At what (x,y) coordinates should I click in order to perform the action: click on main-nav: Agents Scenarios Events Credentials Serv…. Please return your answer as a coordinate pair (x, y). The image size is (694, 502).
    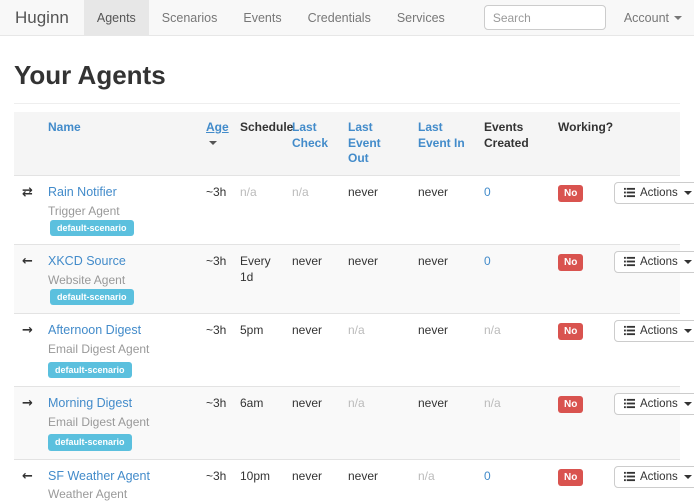
    Looking at the image, I should click on (270, 17).